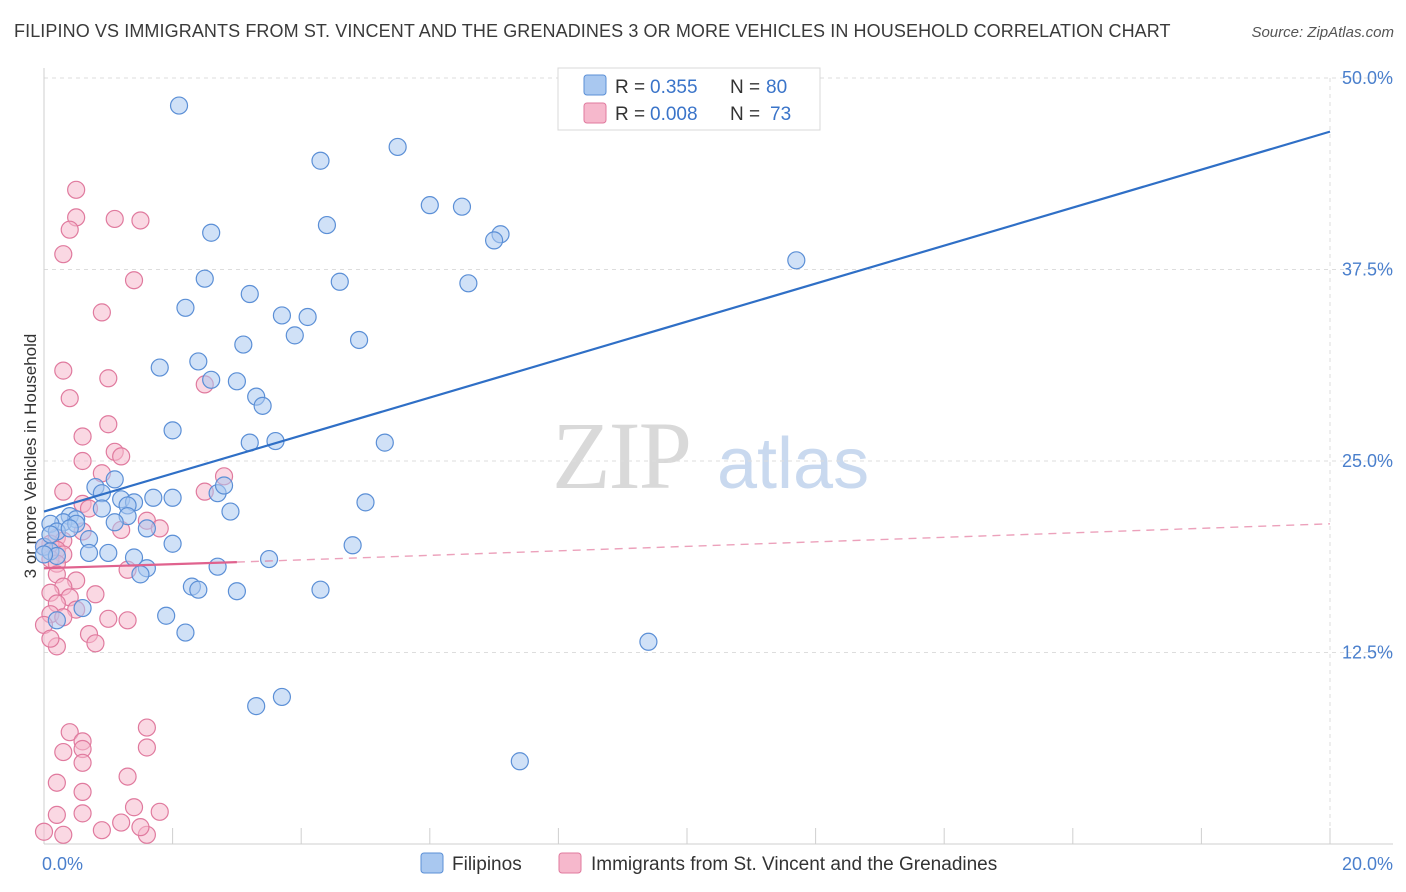  I want to click on legend-swatch-blue, so click(595, 85).